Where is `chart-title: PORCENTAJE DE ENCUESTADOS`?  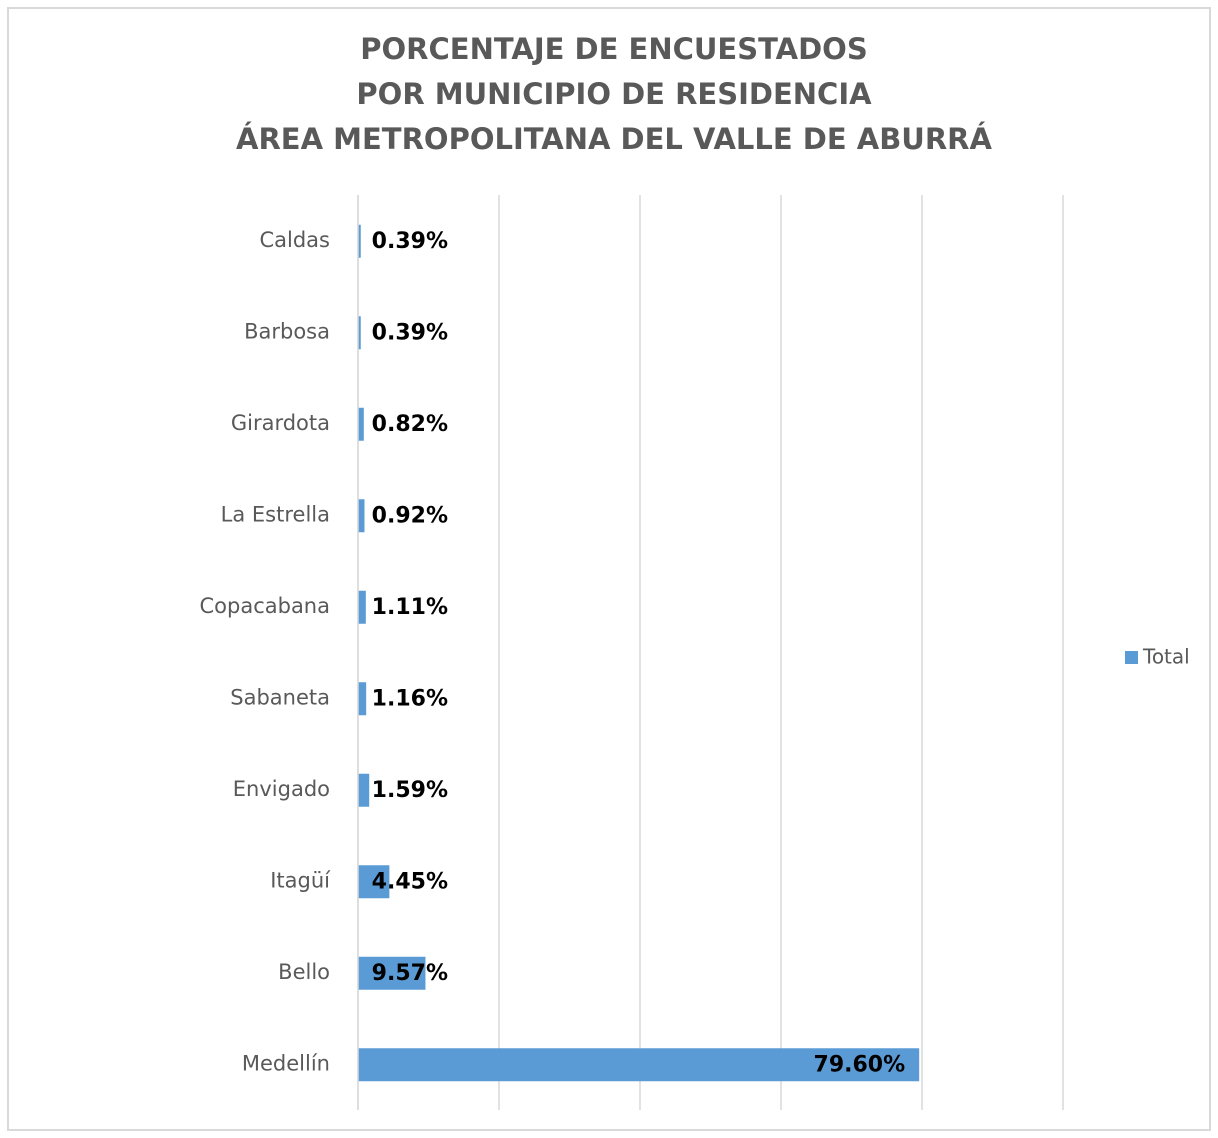
chart-title: PORCENTAJE DE ENCUESTADOS is located at coordinates (613, 49).